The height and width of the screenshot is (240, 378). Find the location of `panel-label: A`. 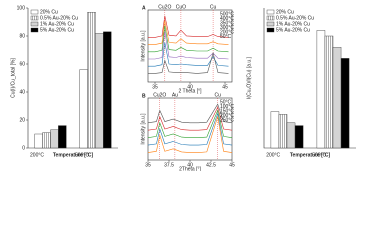

panel-label: A is located at coordinates (144, 8).